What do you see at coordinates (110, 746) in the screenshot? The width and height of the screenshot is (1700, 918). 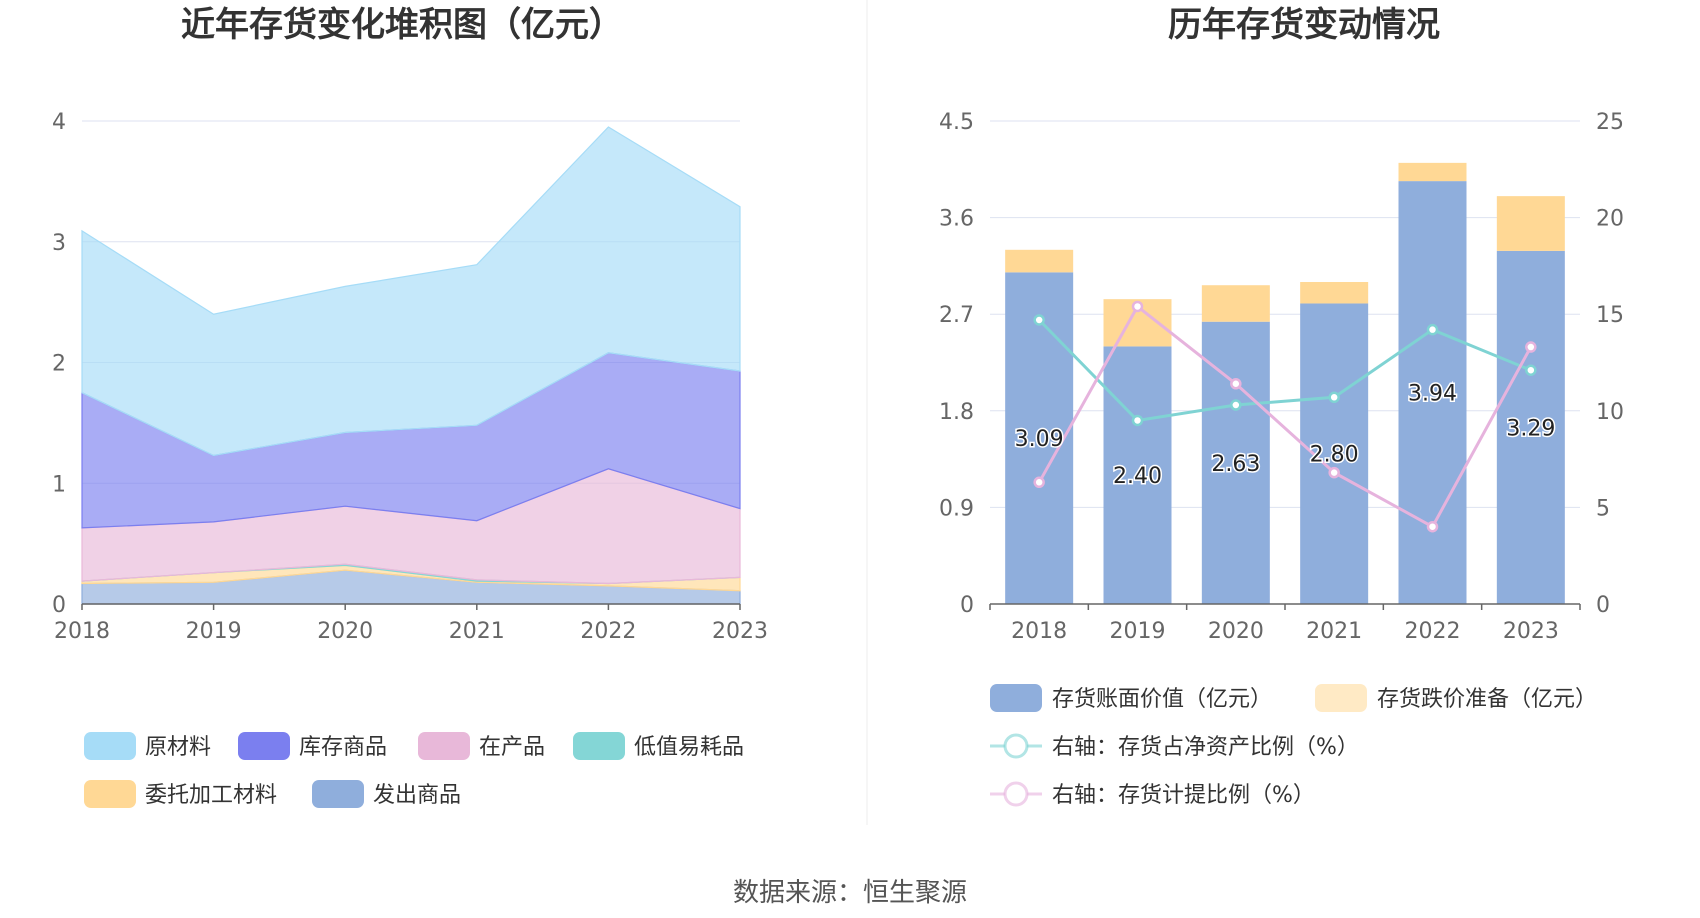 I see `legend-swatch-raw_material` at bounding box center [110, 746].